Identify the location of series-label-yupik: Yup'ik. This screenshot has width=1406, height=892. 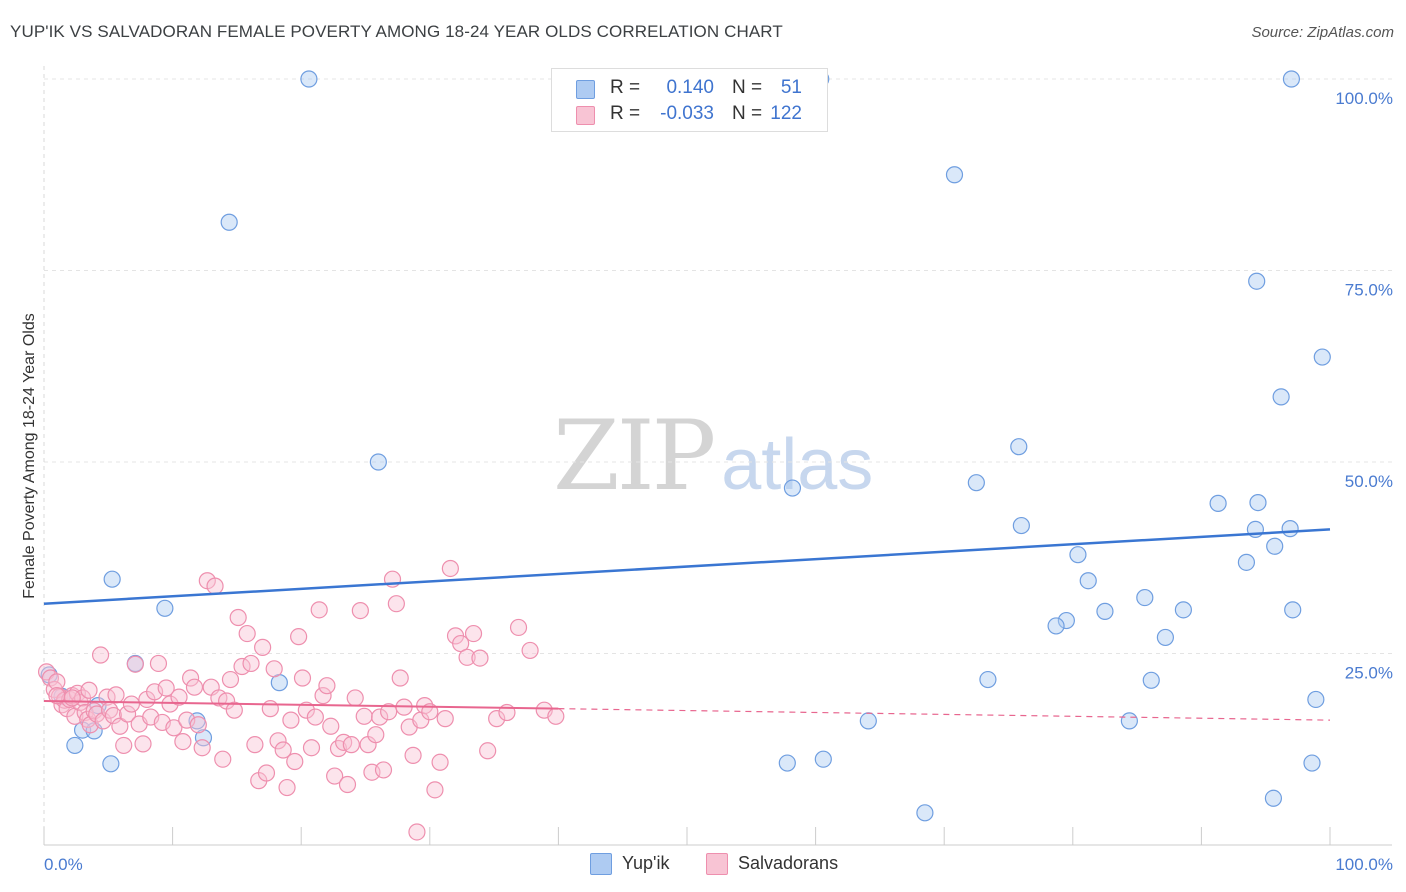
(646, 863).